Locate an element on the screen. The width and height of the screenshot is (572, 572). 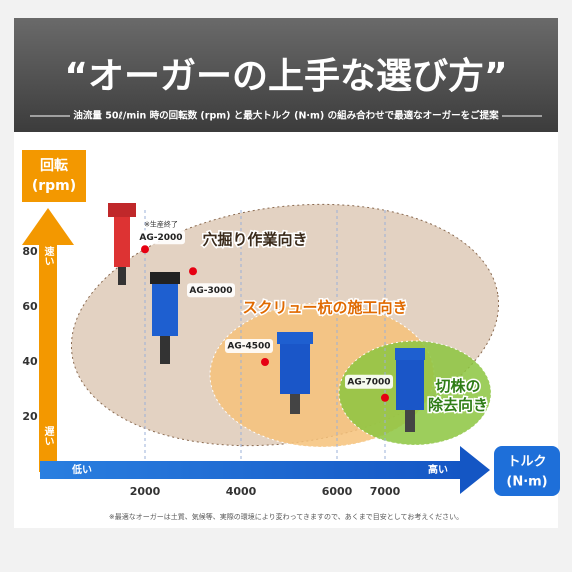
region-label: 除去向き is located at coordinates (458, 405).